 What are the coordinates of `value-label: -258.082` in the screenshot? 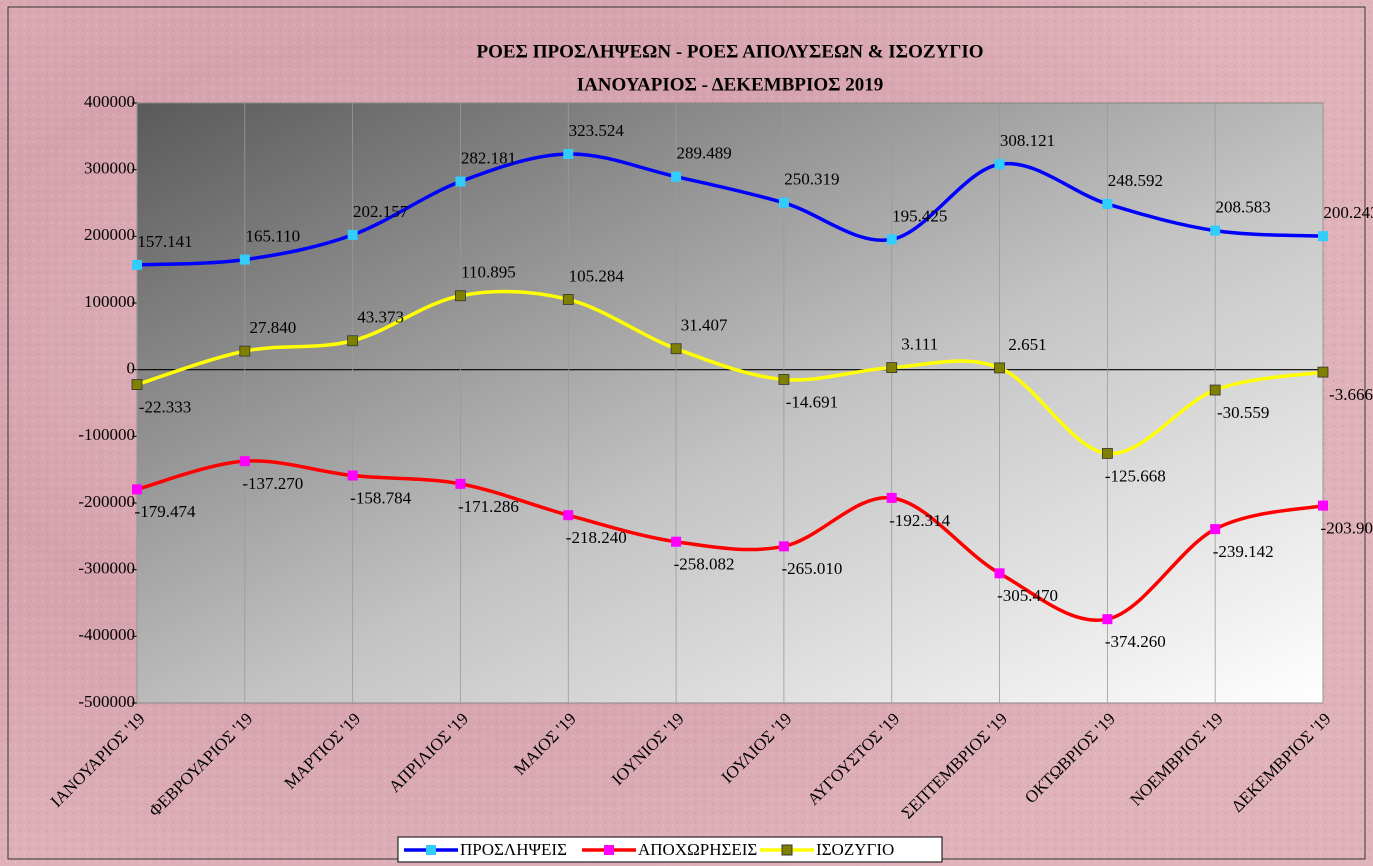 It's located at (704, 564).